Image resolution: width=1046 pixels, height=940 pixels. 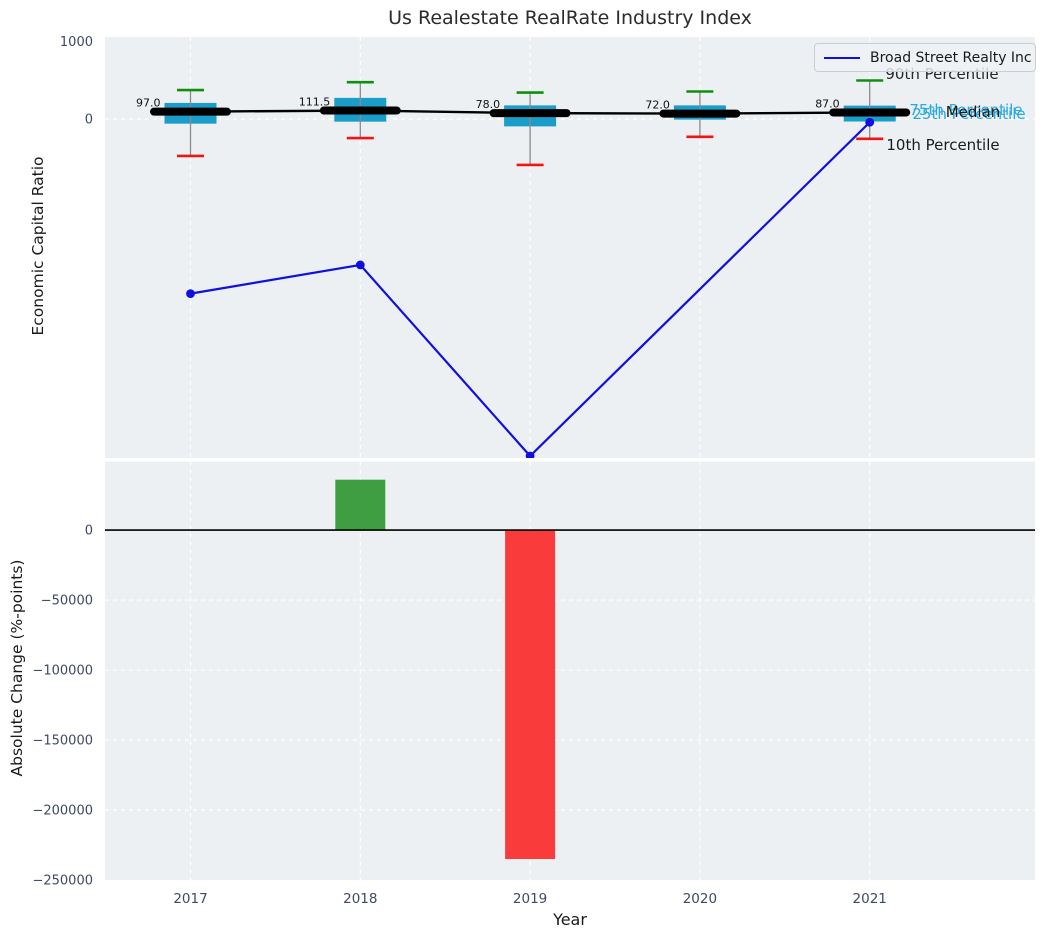 I want to click on x-tick-label: 2018, so click(x=360, y=899).